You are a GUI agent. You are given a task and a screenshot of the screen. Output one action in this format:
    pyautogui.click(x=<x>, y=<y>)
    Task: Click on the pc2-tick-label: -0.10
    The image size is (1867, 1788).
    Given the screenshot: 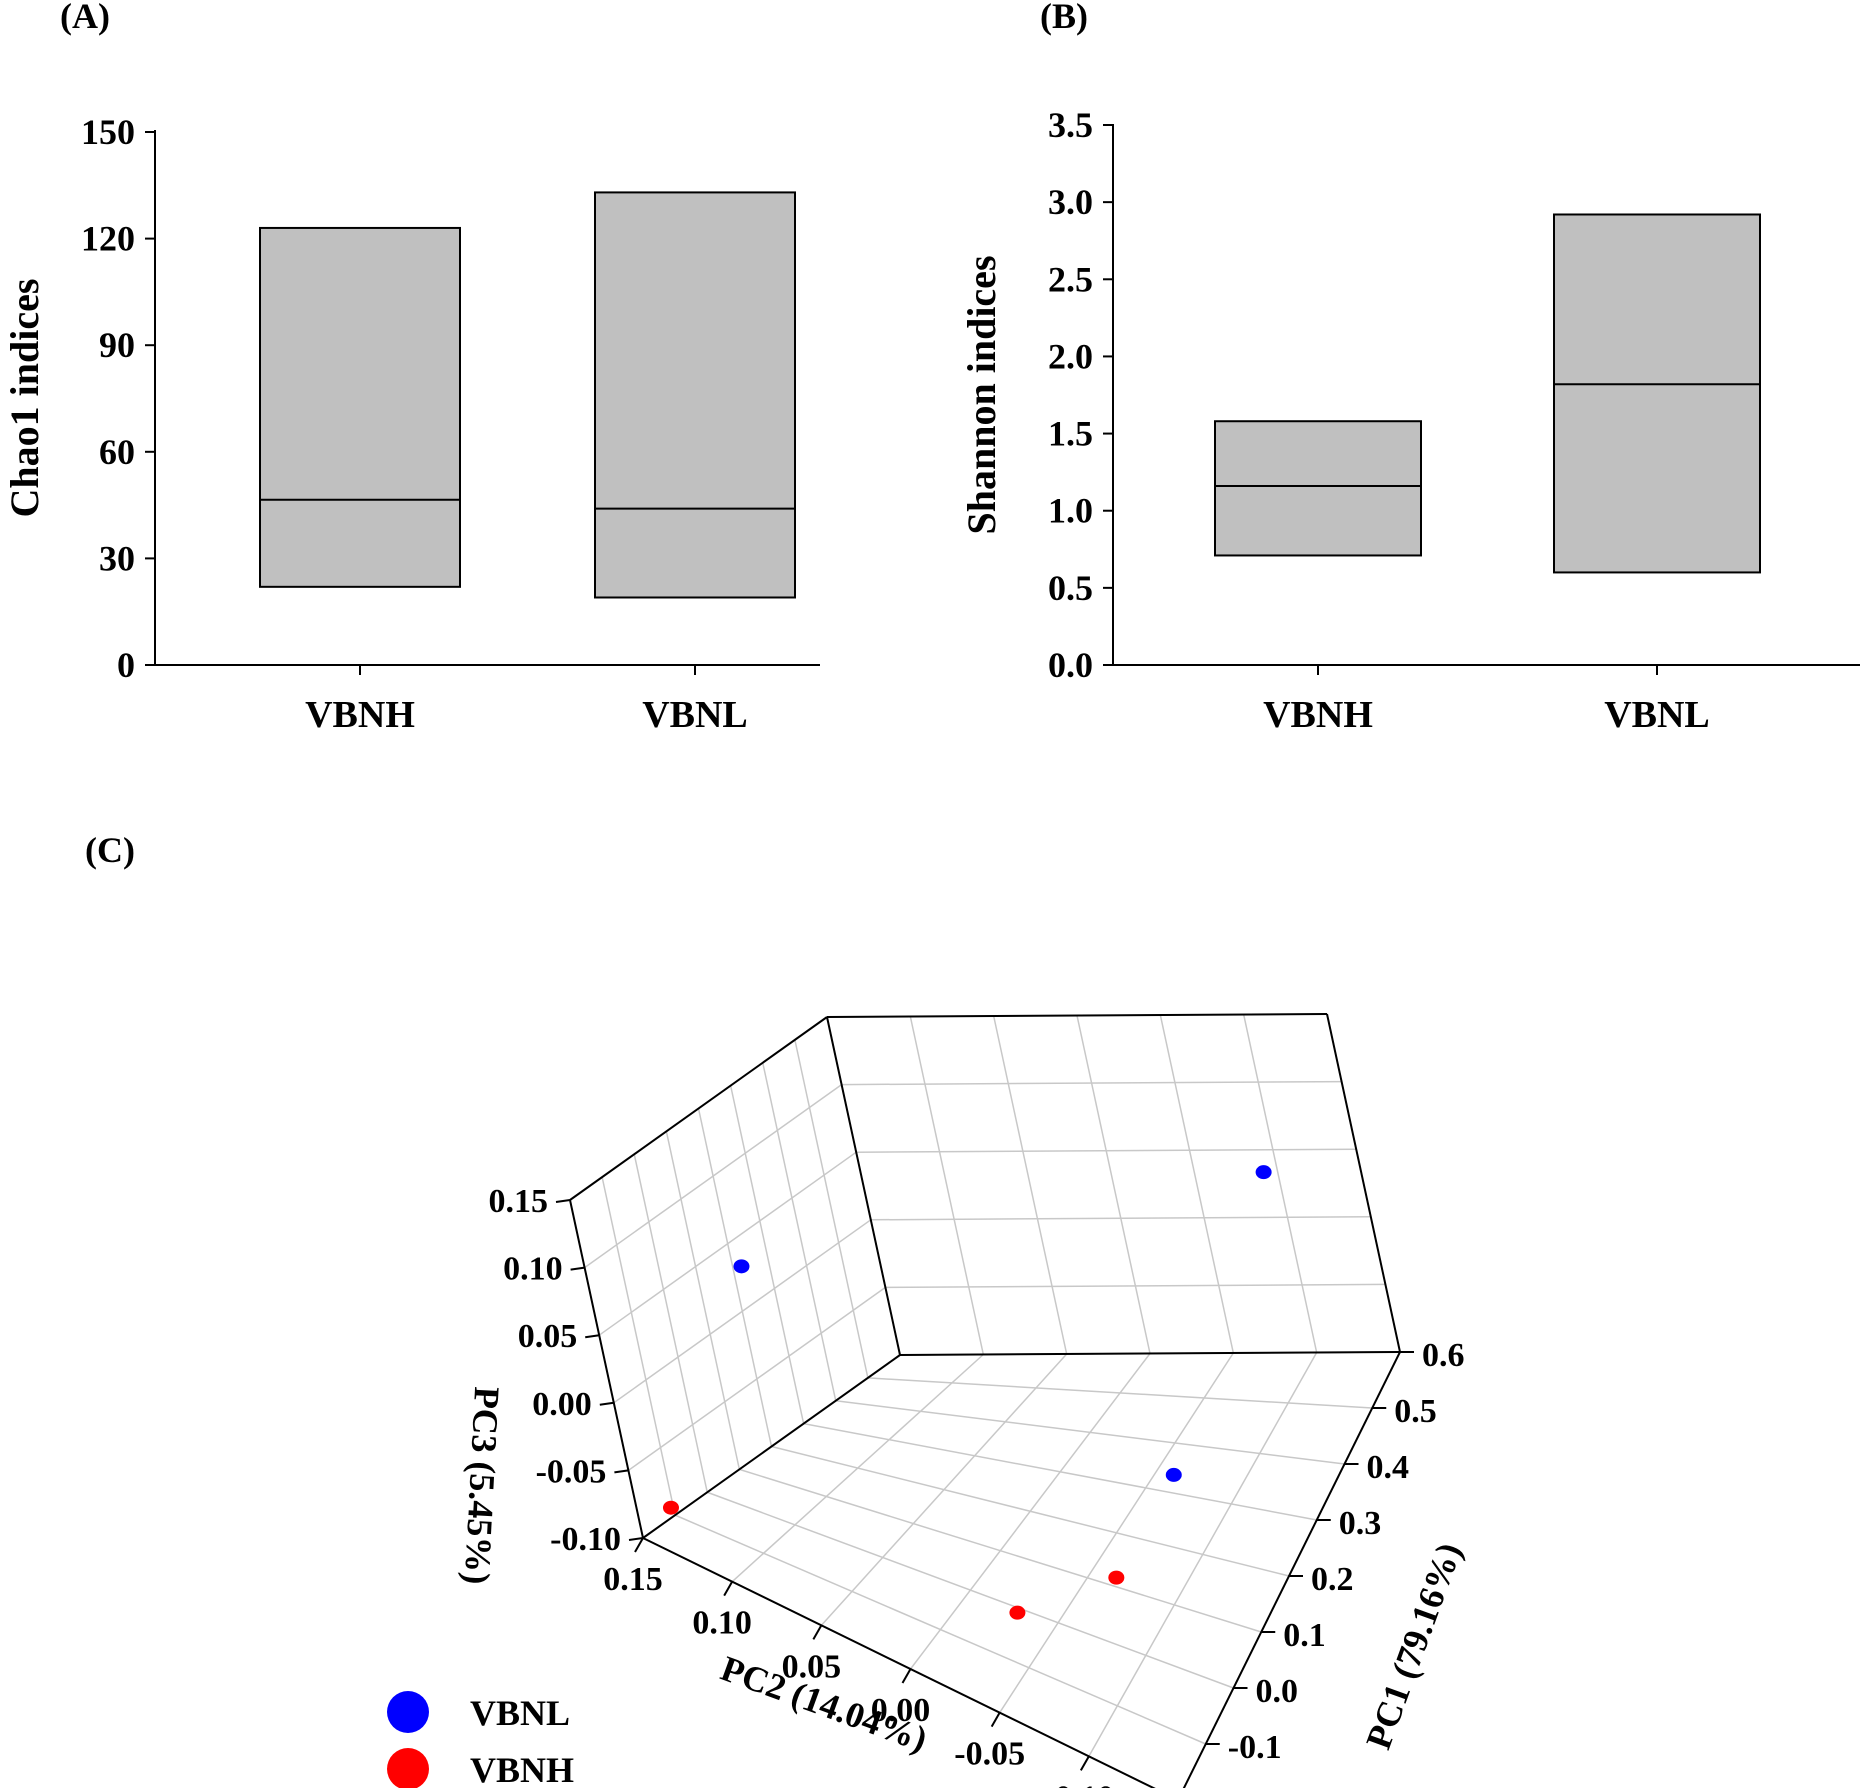 What is the action you would take?
    pyautogui.click(x=1078, y=1783)
    